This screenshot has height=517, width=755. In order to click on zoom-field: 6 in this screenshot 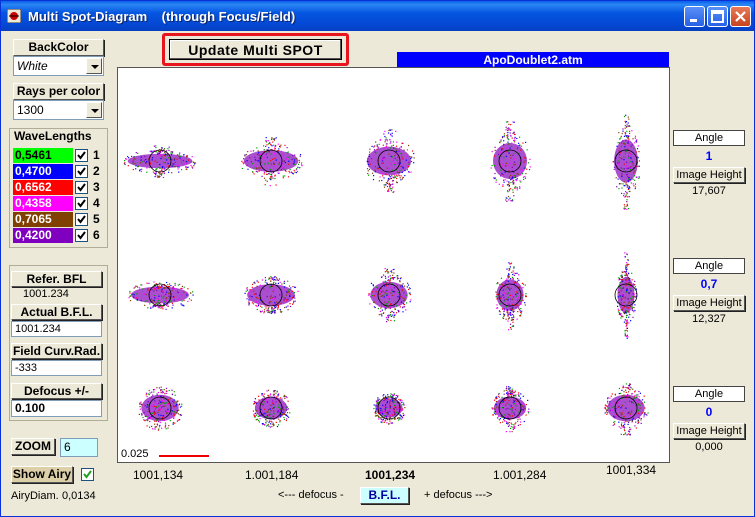, I will do `click(79, 447)`.